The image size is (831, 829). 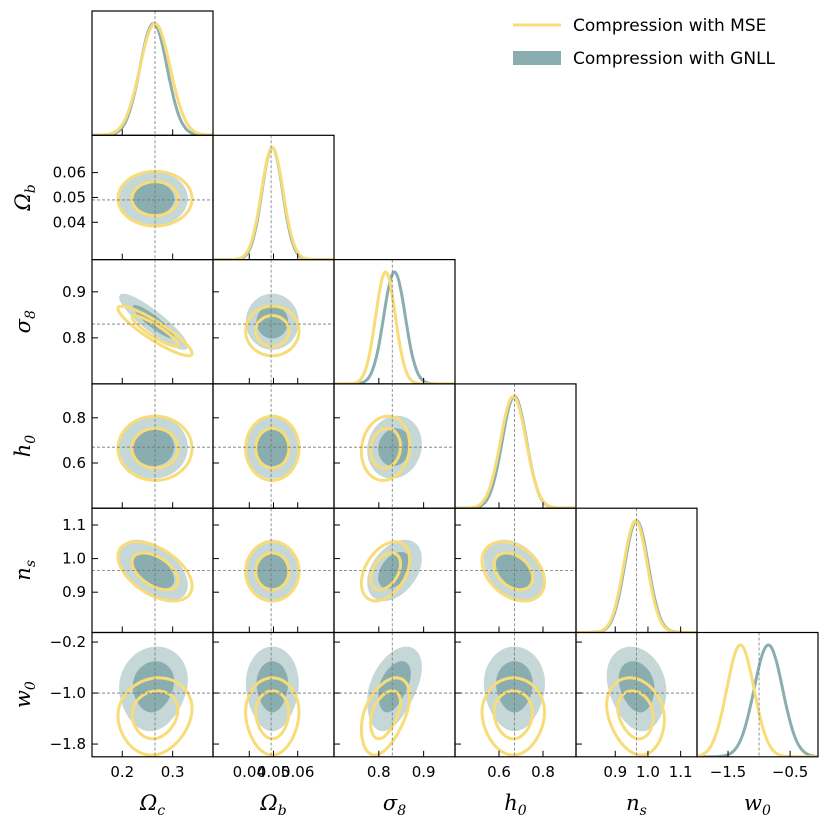 I want to click on x-axis-label-0: Ωc, so click(x=152, y=805).